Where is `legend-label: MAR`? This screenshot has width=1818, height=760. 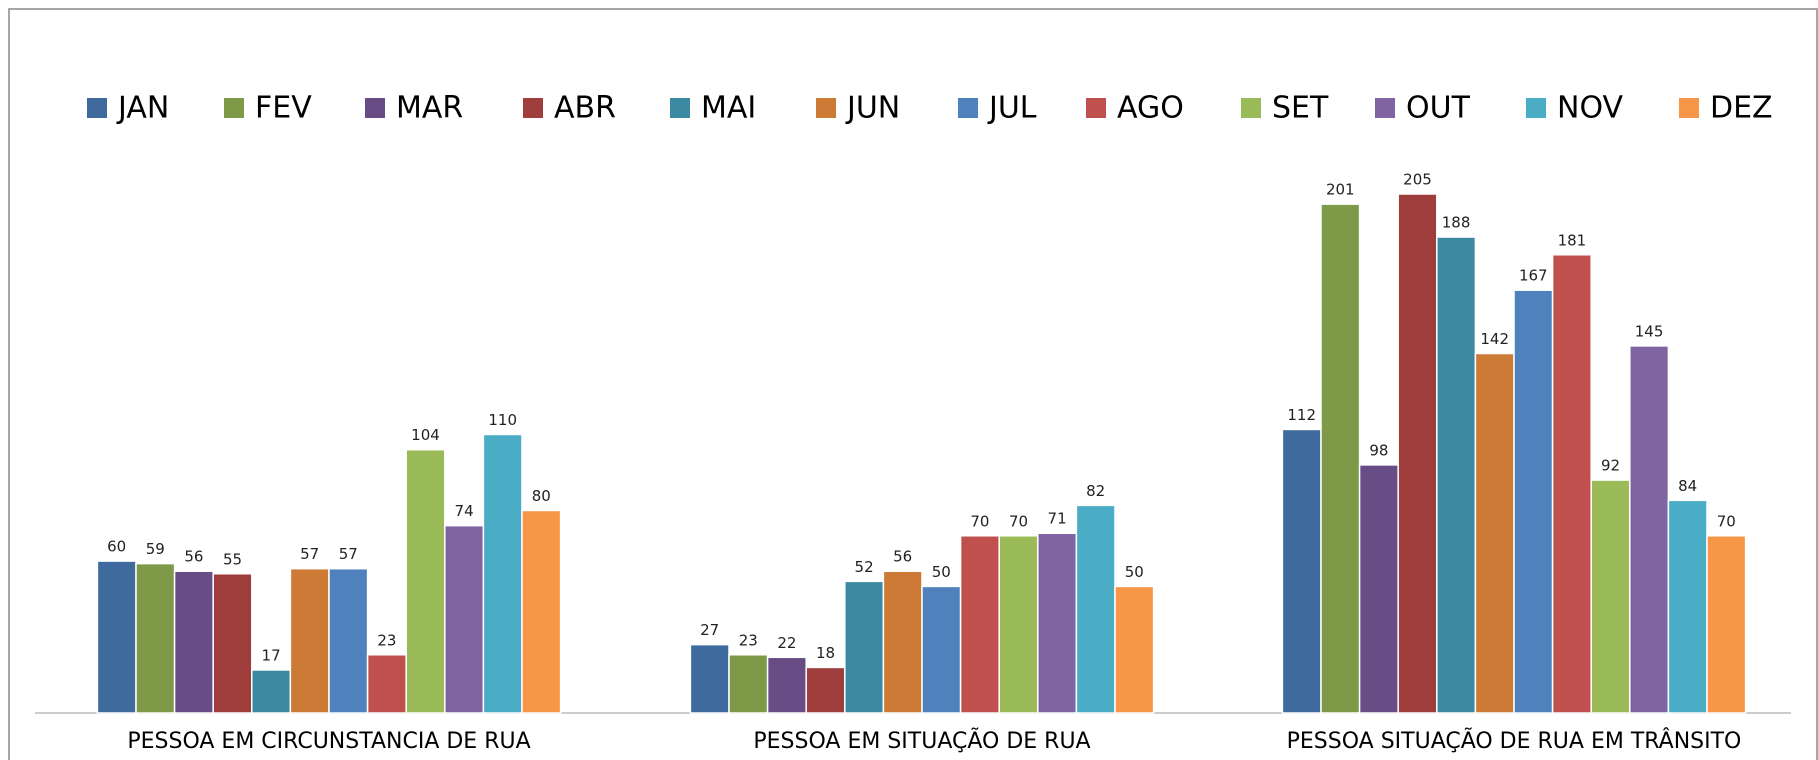
legend-label: MAR is located at coordinates (429, 108).